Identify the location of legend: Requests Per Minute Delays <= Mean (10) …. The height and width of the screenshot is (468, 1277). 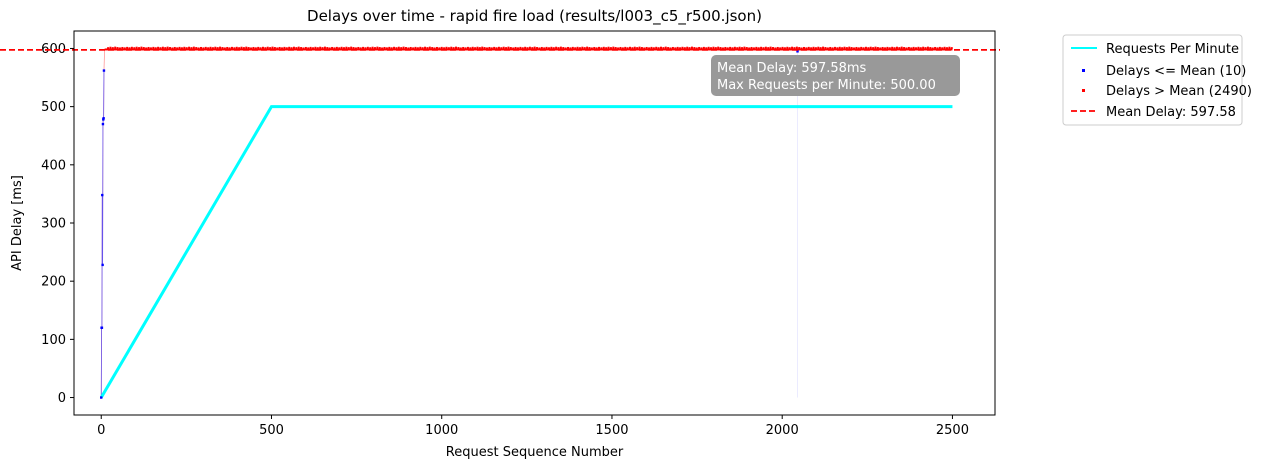
(1157, 80).